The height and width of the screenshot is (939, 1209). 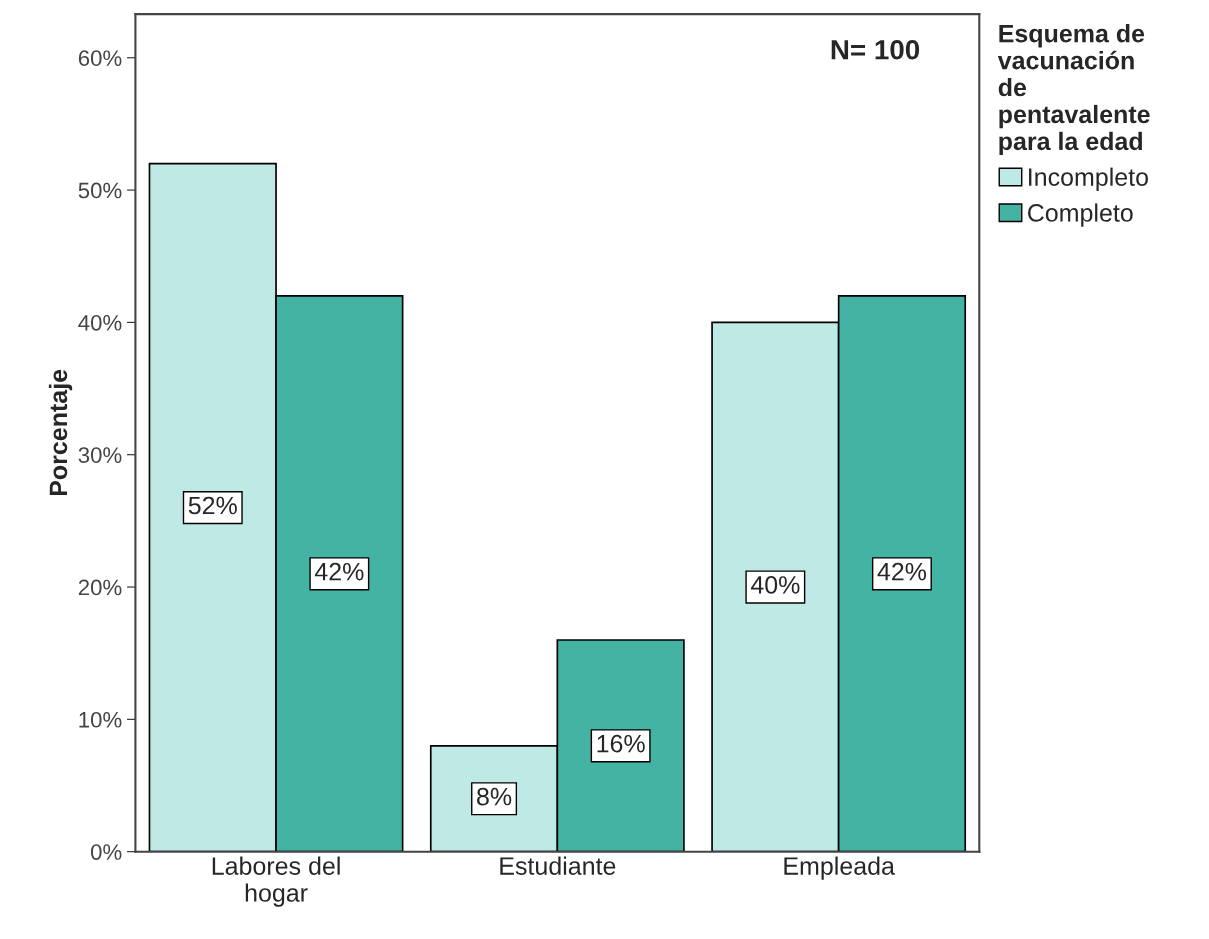 What do you see at coordinates (558, 865) in the screenshot?
I see `x-tick-label: Estudiante` at bounding box center [558, 865].